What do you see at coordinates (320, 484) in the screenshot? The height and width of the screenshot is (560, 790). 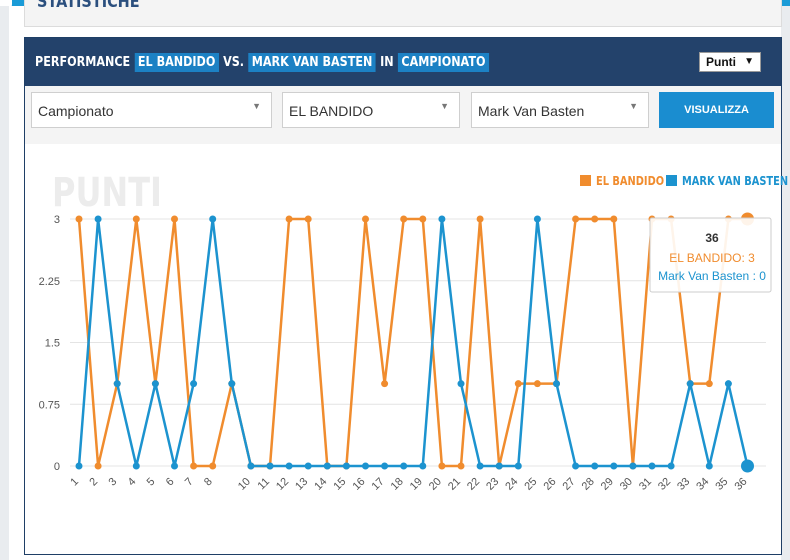 I see `x-tick-label: 14` at bounding box center [320, 484].